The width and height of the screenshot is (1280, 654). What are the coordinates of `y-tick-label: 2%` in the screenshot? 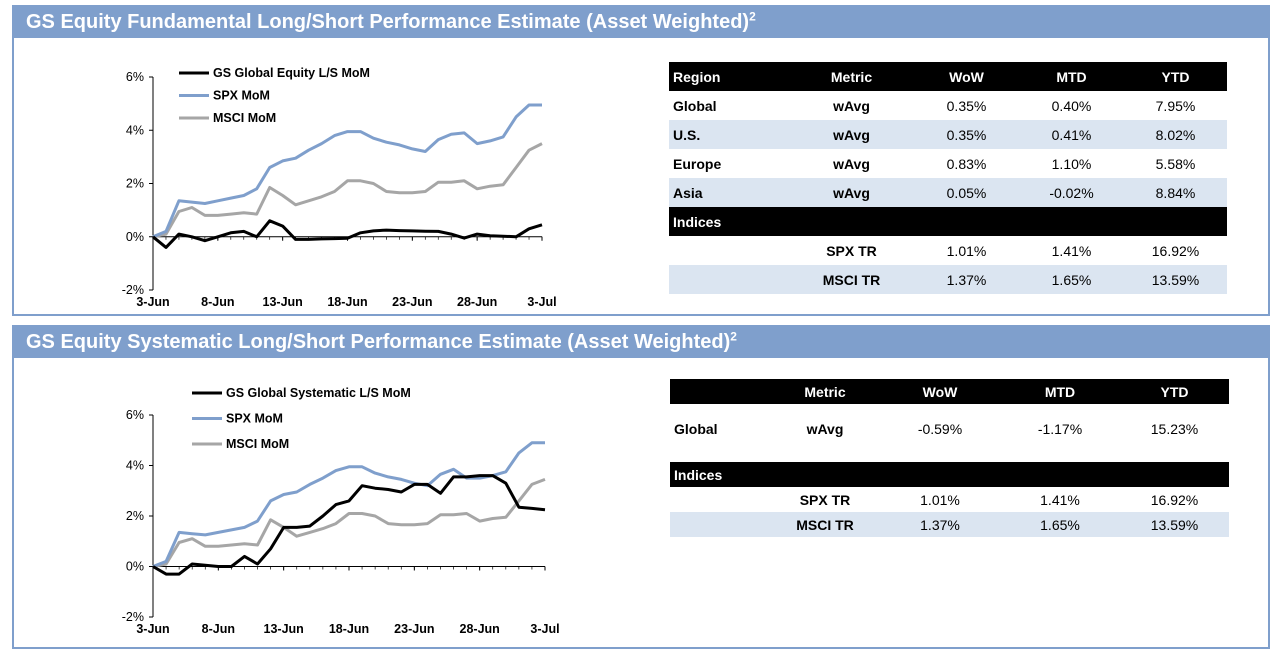 It's located at (135, 516).